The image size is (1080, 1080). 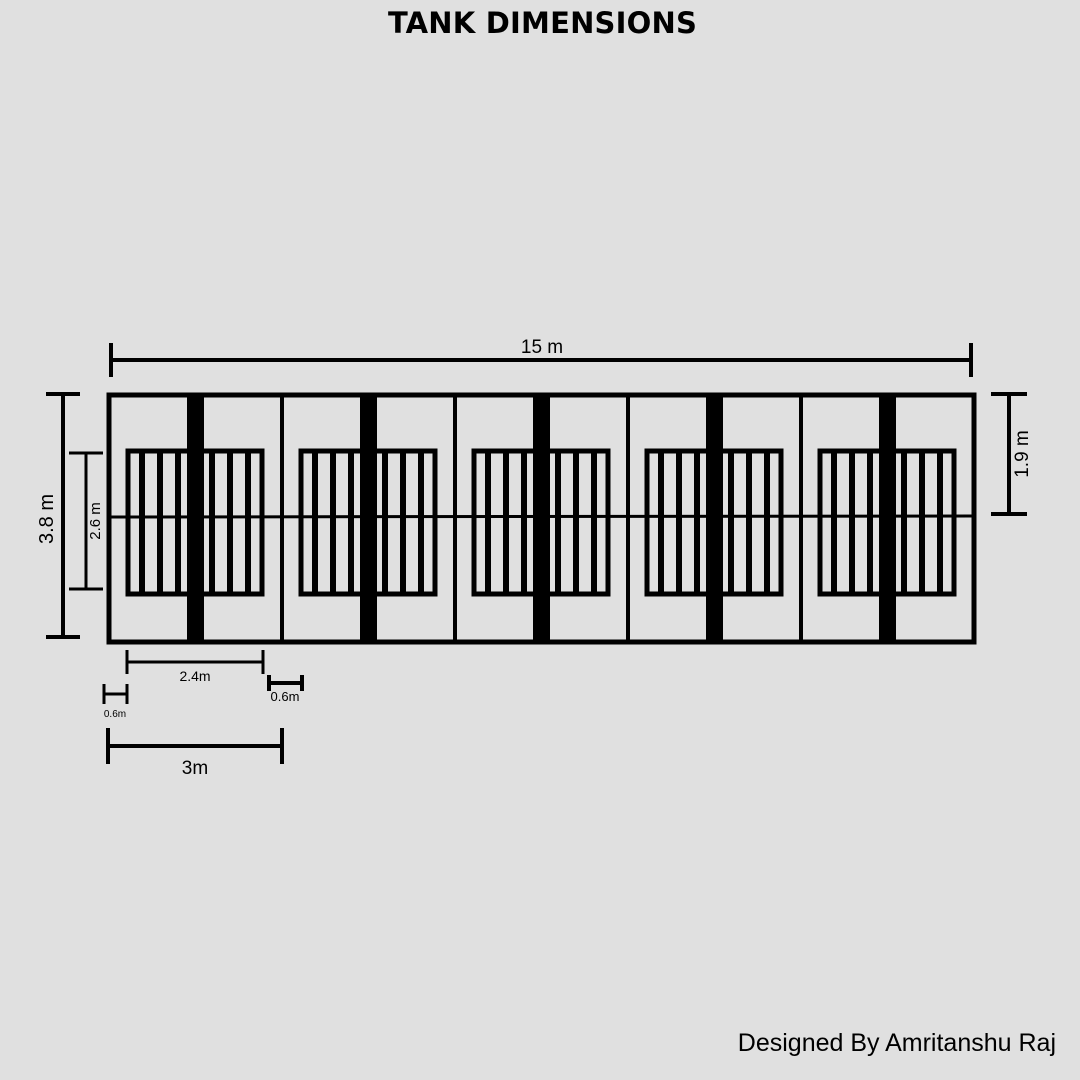 What do you see at coordinates (95, 521) in the screenshot?
I see `dimension-label-inner-height: 2.6 m` at bounding box center [95, 521].